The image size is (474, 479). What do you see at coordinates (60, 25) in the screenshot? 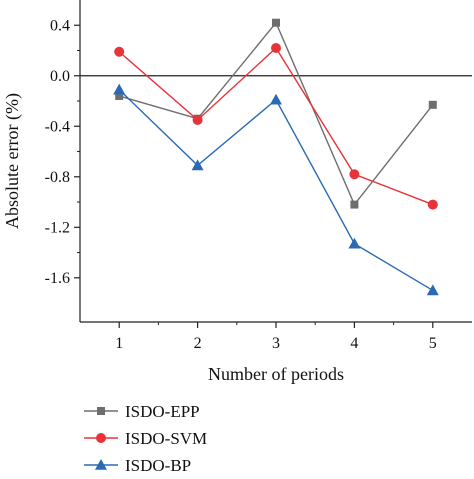
I see `y-tick-label: 0.4` at bounding box center [60, 25].